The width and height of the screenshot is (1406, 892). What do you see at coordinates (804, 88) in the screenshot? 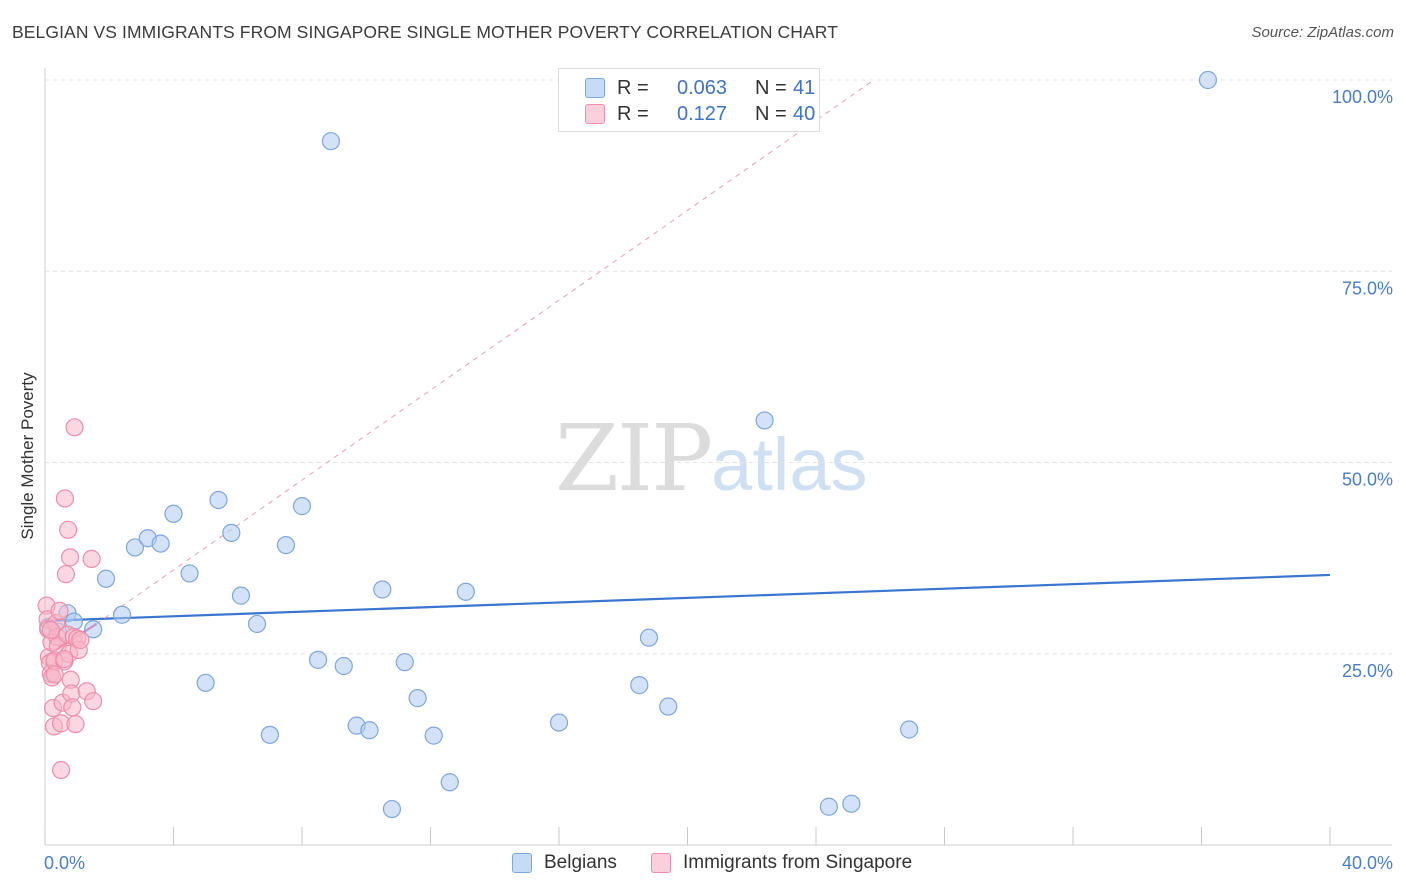
I see `legend-n-value: 41` at bounding box center [804, 88].